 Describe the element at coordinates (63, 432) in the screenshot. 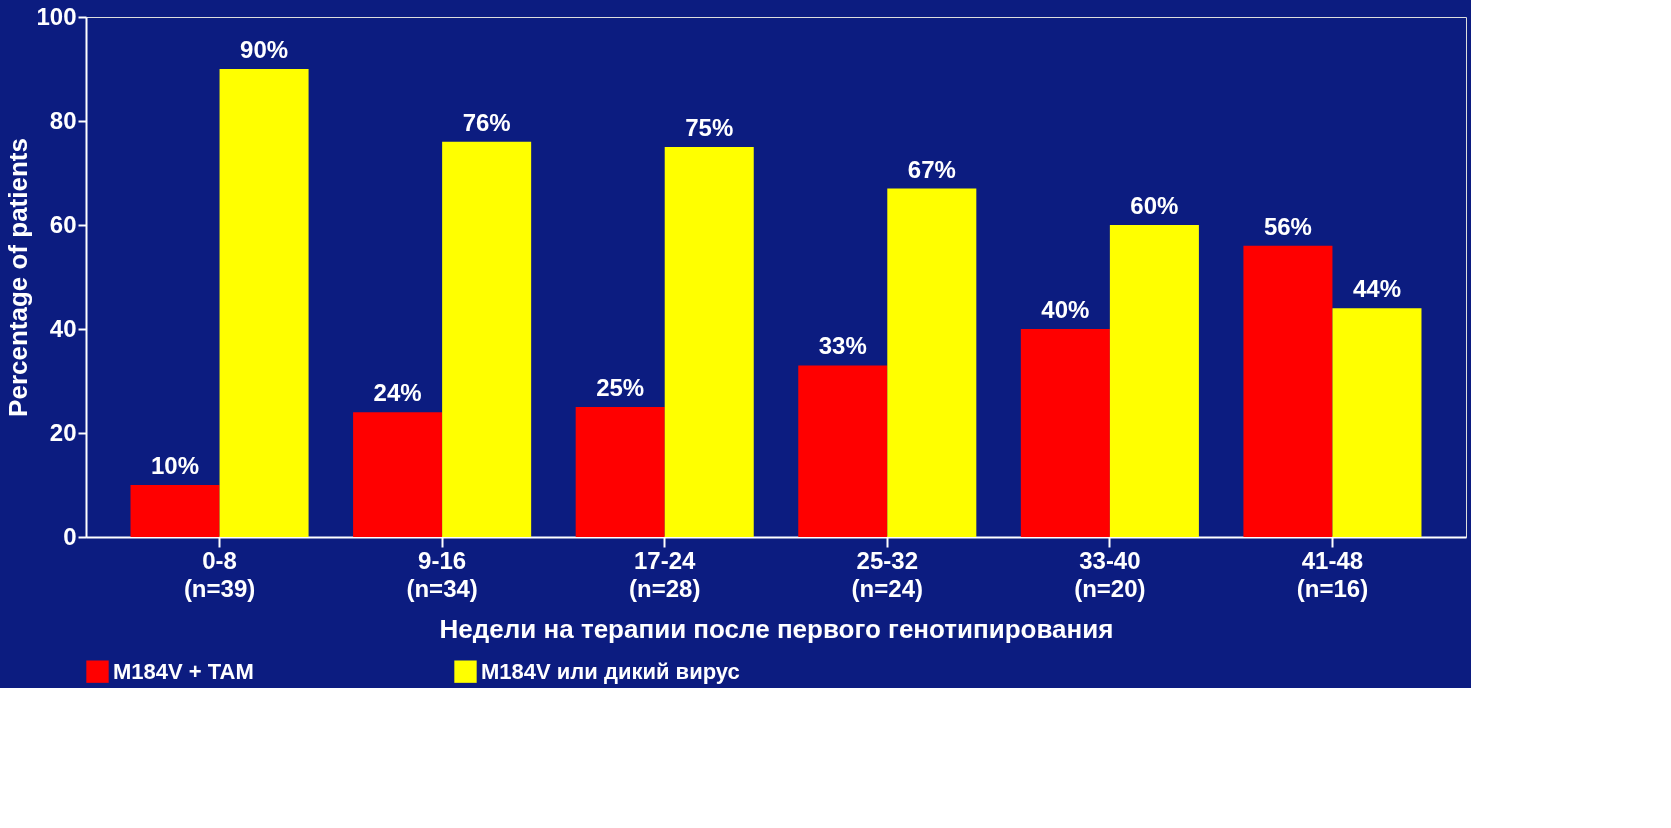

I see `y-tick-label: 20` at that location.